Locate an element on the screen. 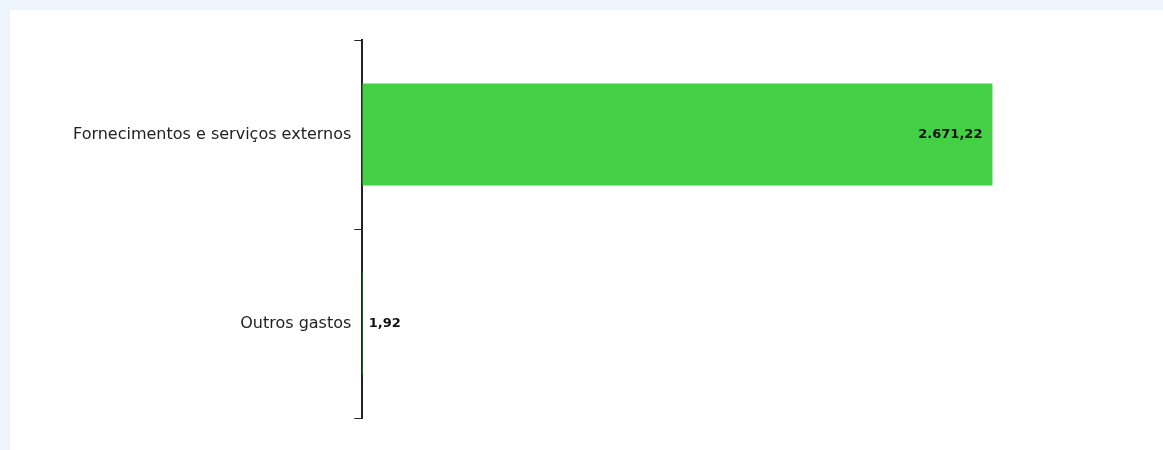 The image size is (1163, 450). y-tick-label: Fornecimentos e serviços externos is located at coordinates (212, 133).